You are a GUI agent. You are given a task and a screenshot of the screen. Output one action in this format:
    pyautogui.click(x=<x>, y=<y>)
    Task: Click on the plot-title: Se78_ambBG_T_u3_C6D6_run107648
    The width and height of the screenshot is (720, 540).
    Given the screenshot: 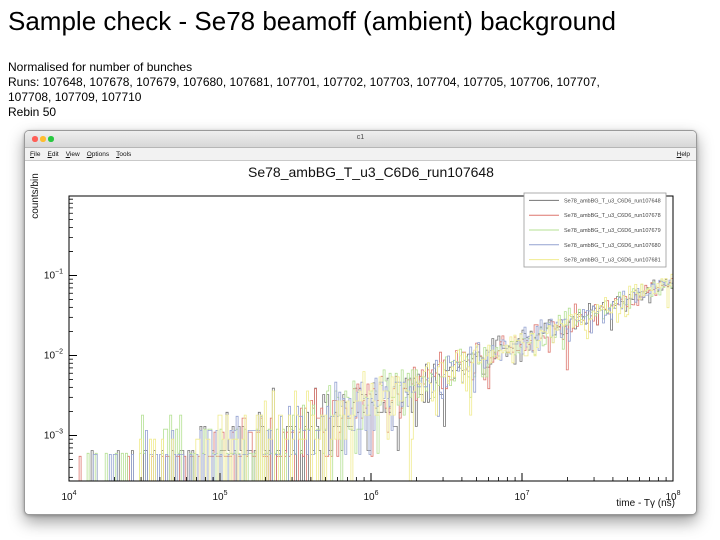 What is the action you would take?
    pyautogui.click(x=371, y=172)
    